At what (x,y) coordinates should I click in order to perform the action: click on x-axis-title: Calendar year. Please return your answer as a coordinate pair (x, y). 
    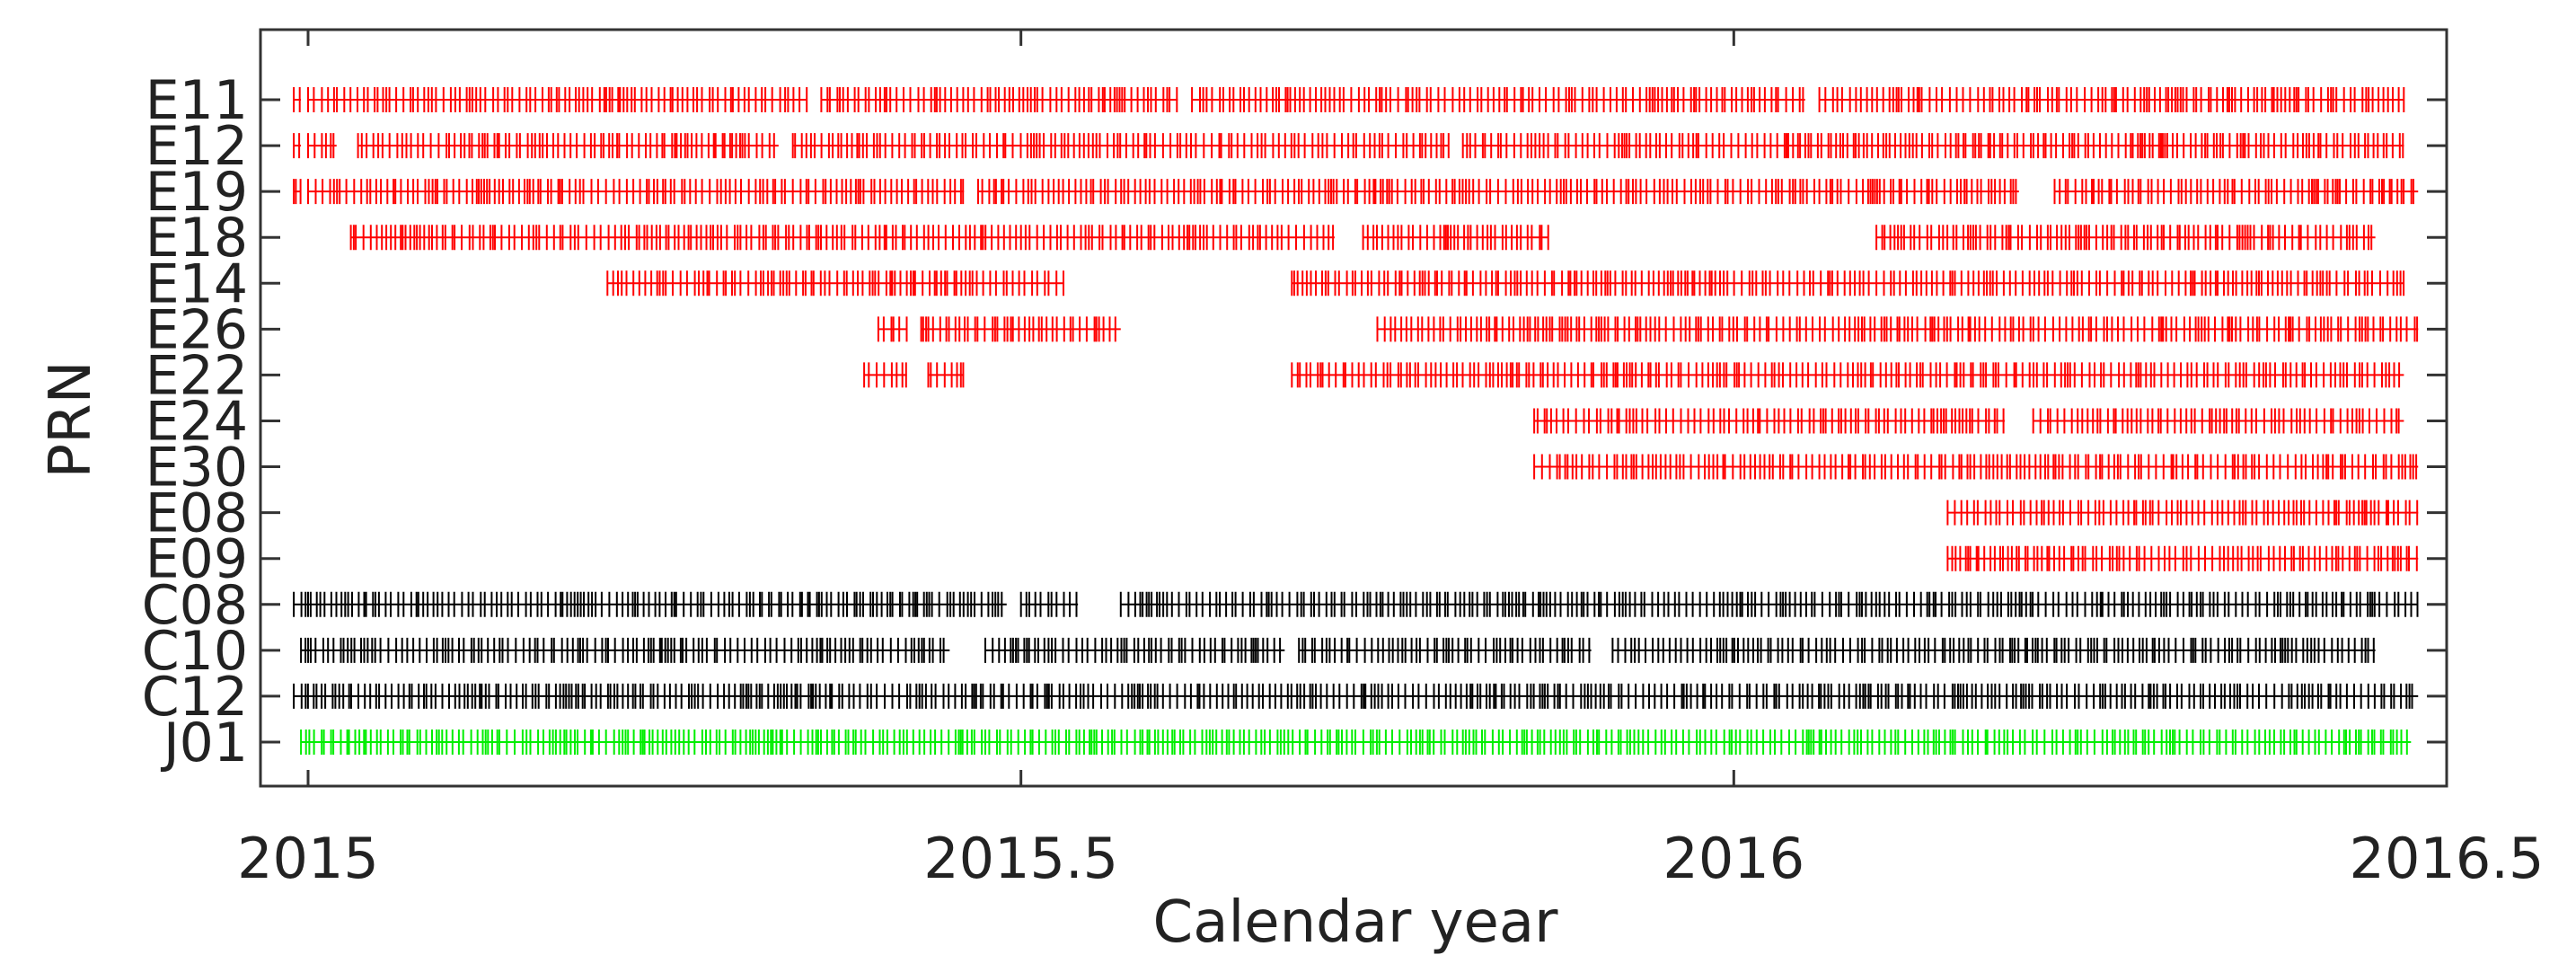
    Looking at the image, I should click on (1356, 922).